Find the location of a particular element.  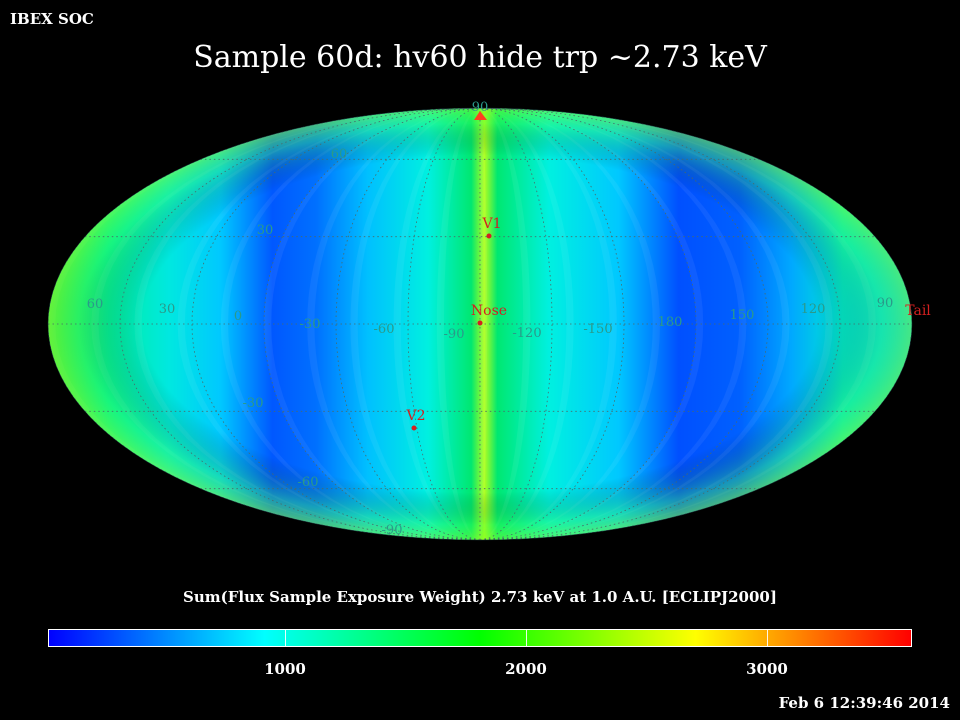

lon-label: 180 is located at coordinates (670, 322).